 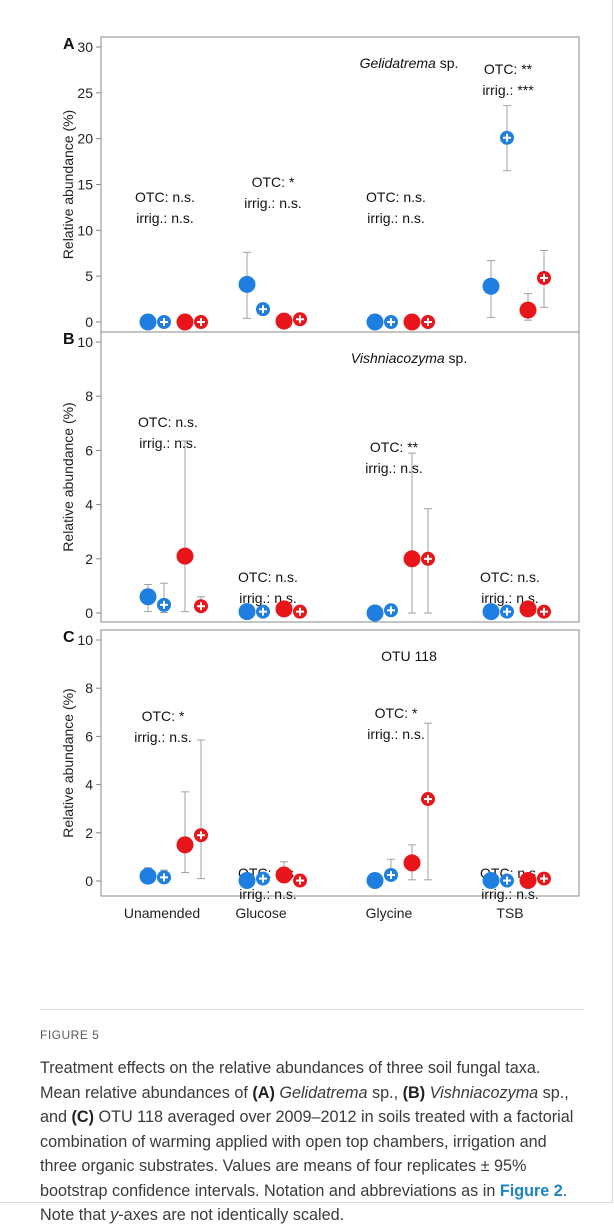 What do you see at coordinates (89, 276) in the screenshot?
I see `y-tick-label: 5` at bounding box center [89, 276].